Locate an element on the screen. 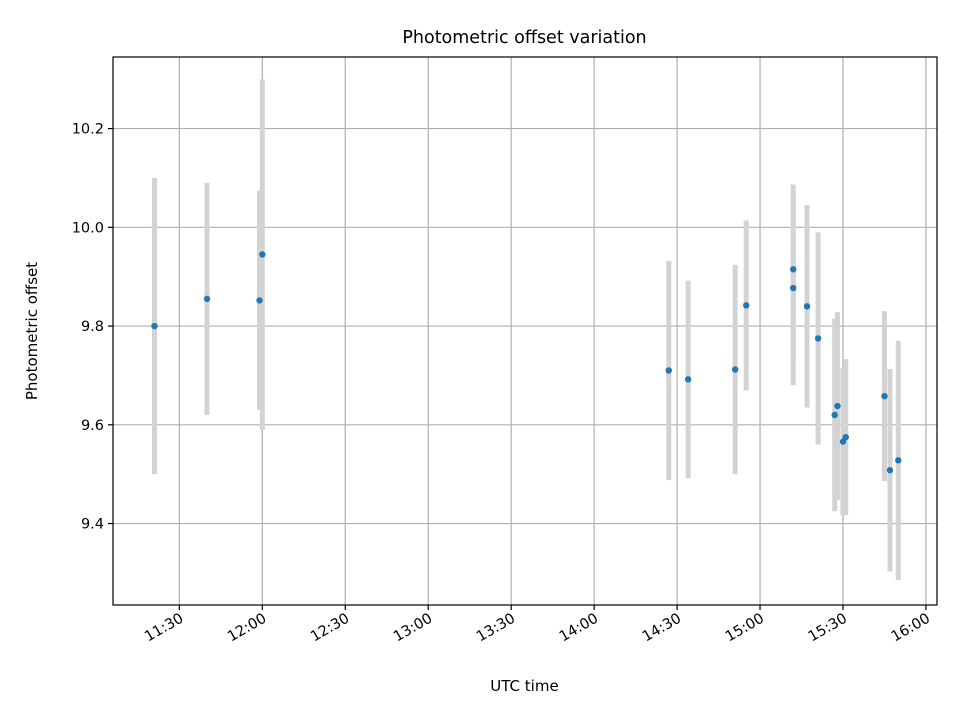 This screenshot has height=720, width=960. y-tick-label: 10.2 is located at coordinates (88, 130).